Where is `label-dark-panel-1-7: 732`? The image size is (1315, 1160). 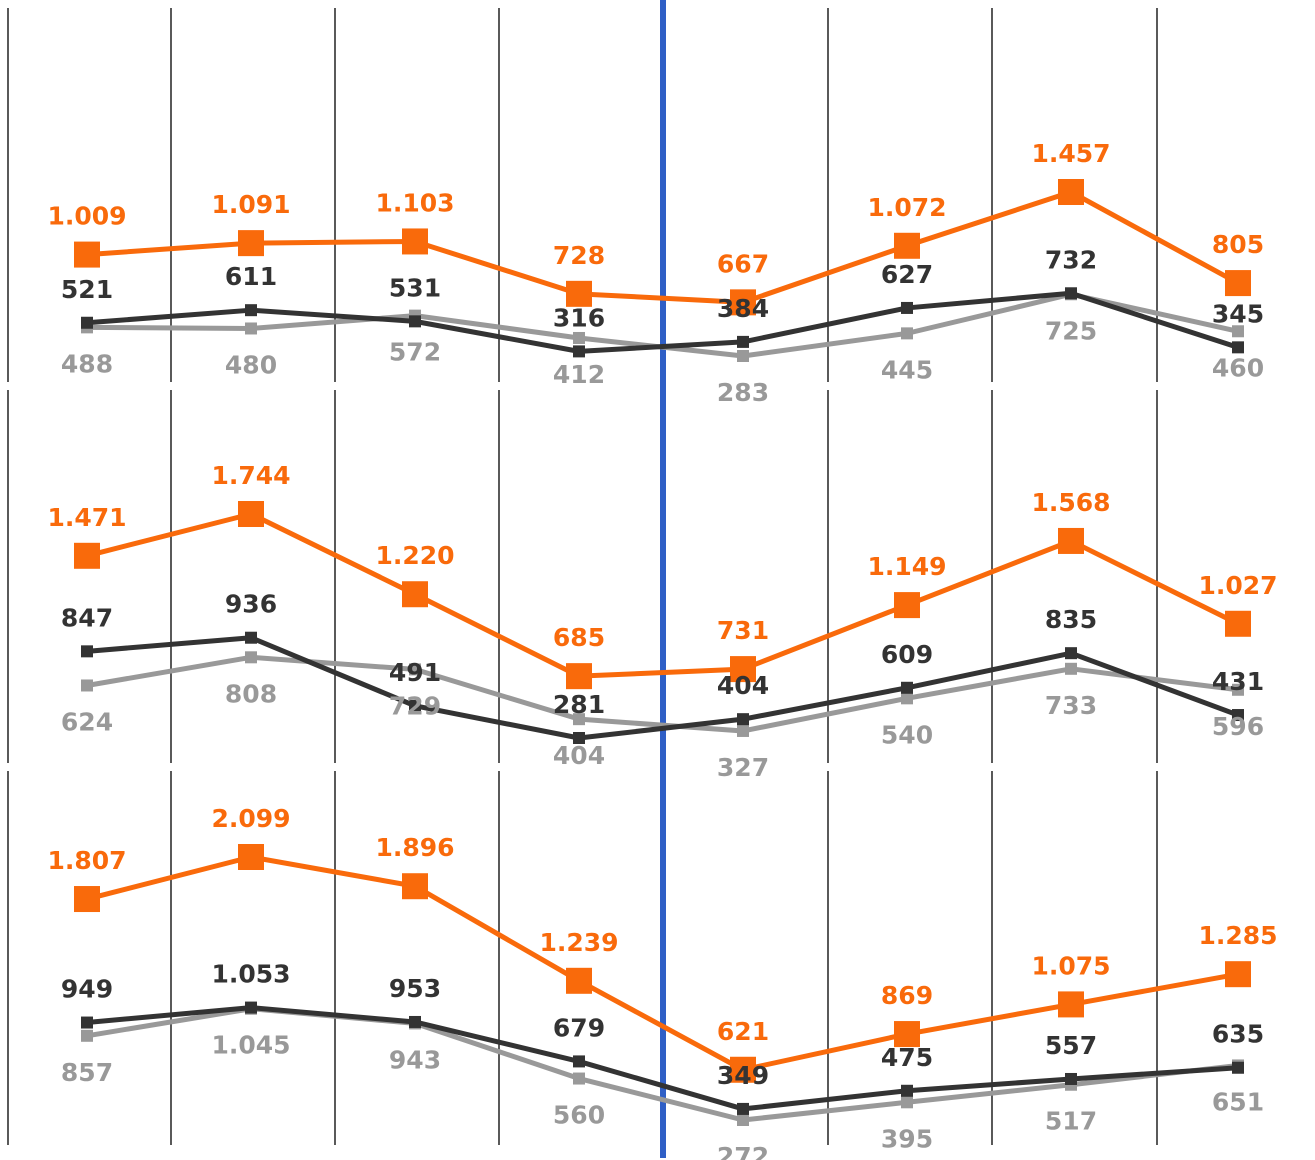
label-dark-panel-1-7: 732 is located at coordinates (1071, 259).